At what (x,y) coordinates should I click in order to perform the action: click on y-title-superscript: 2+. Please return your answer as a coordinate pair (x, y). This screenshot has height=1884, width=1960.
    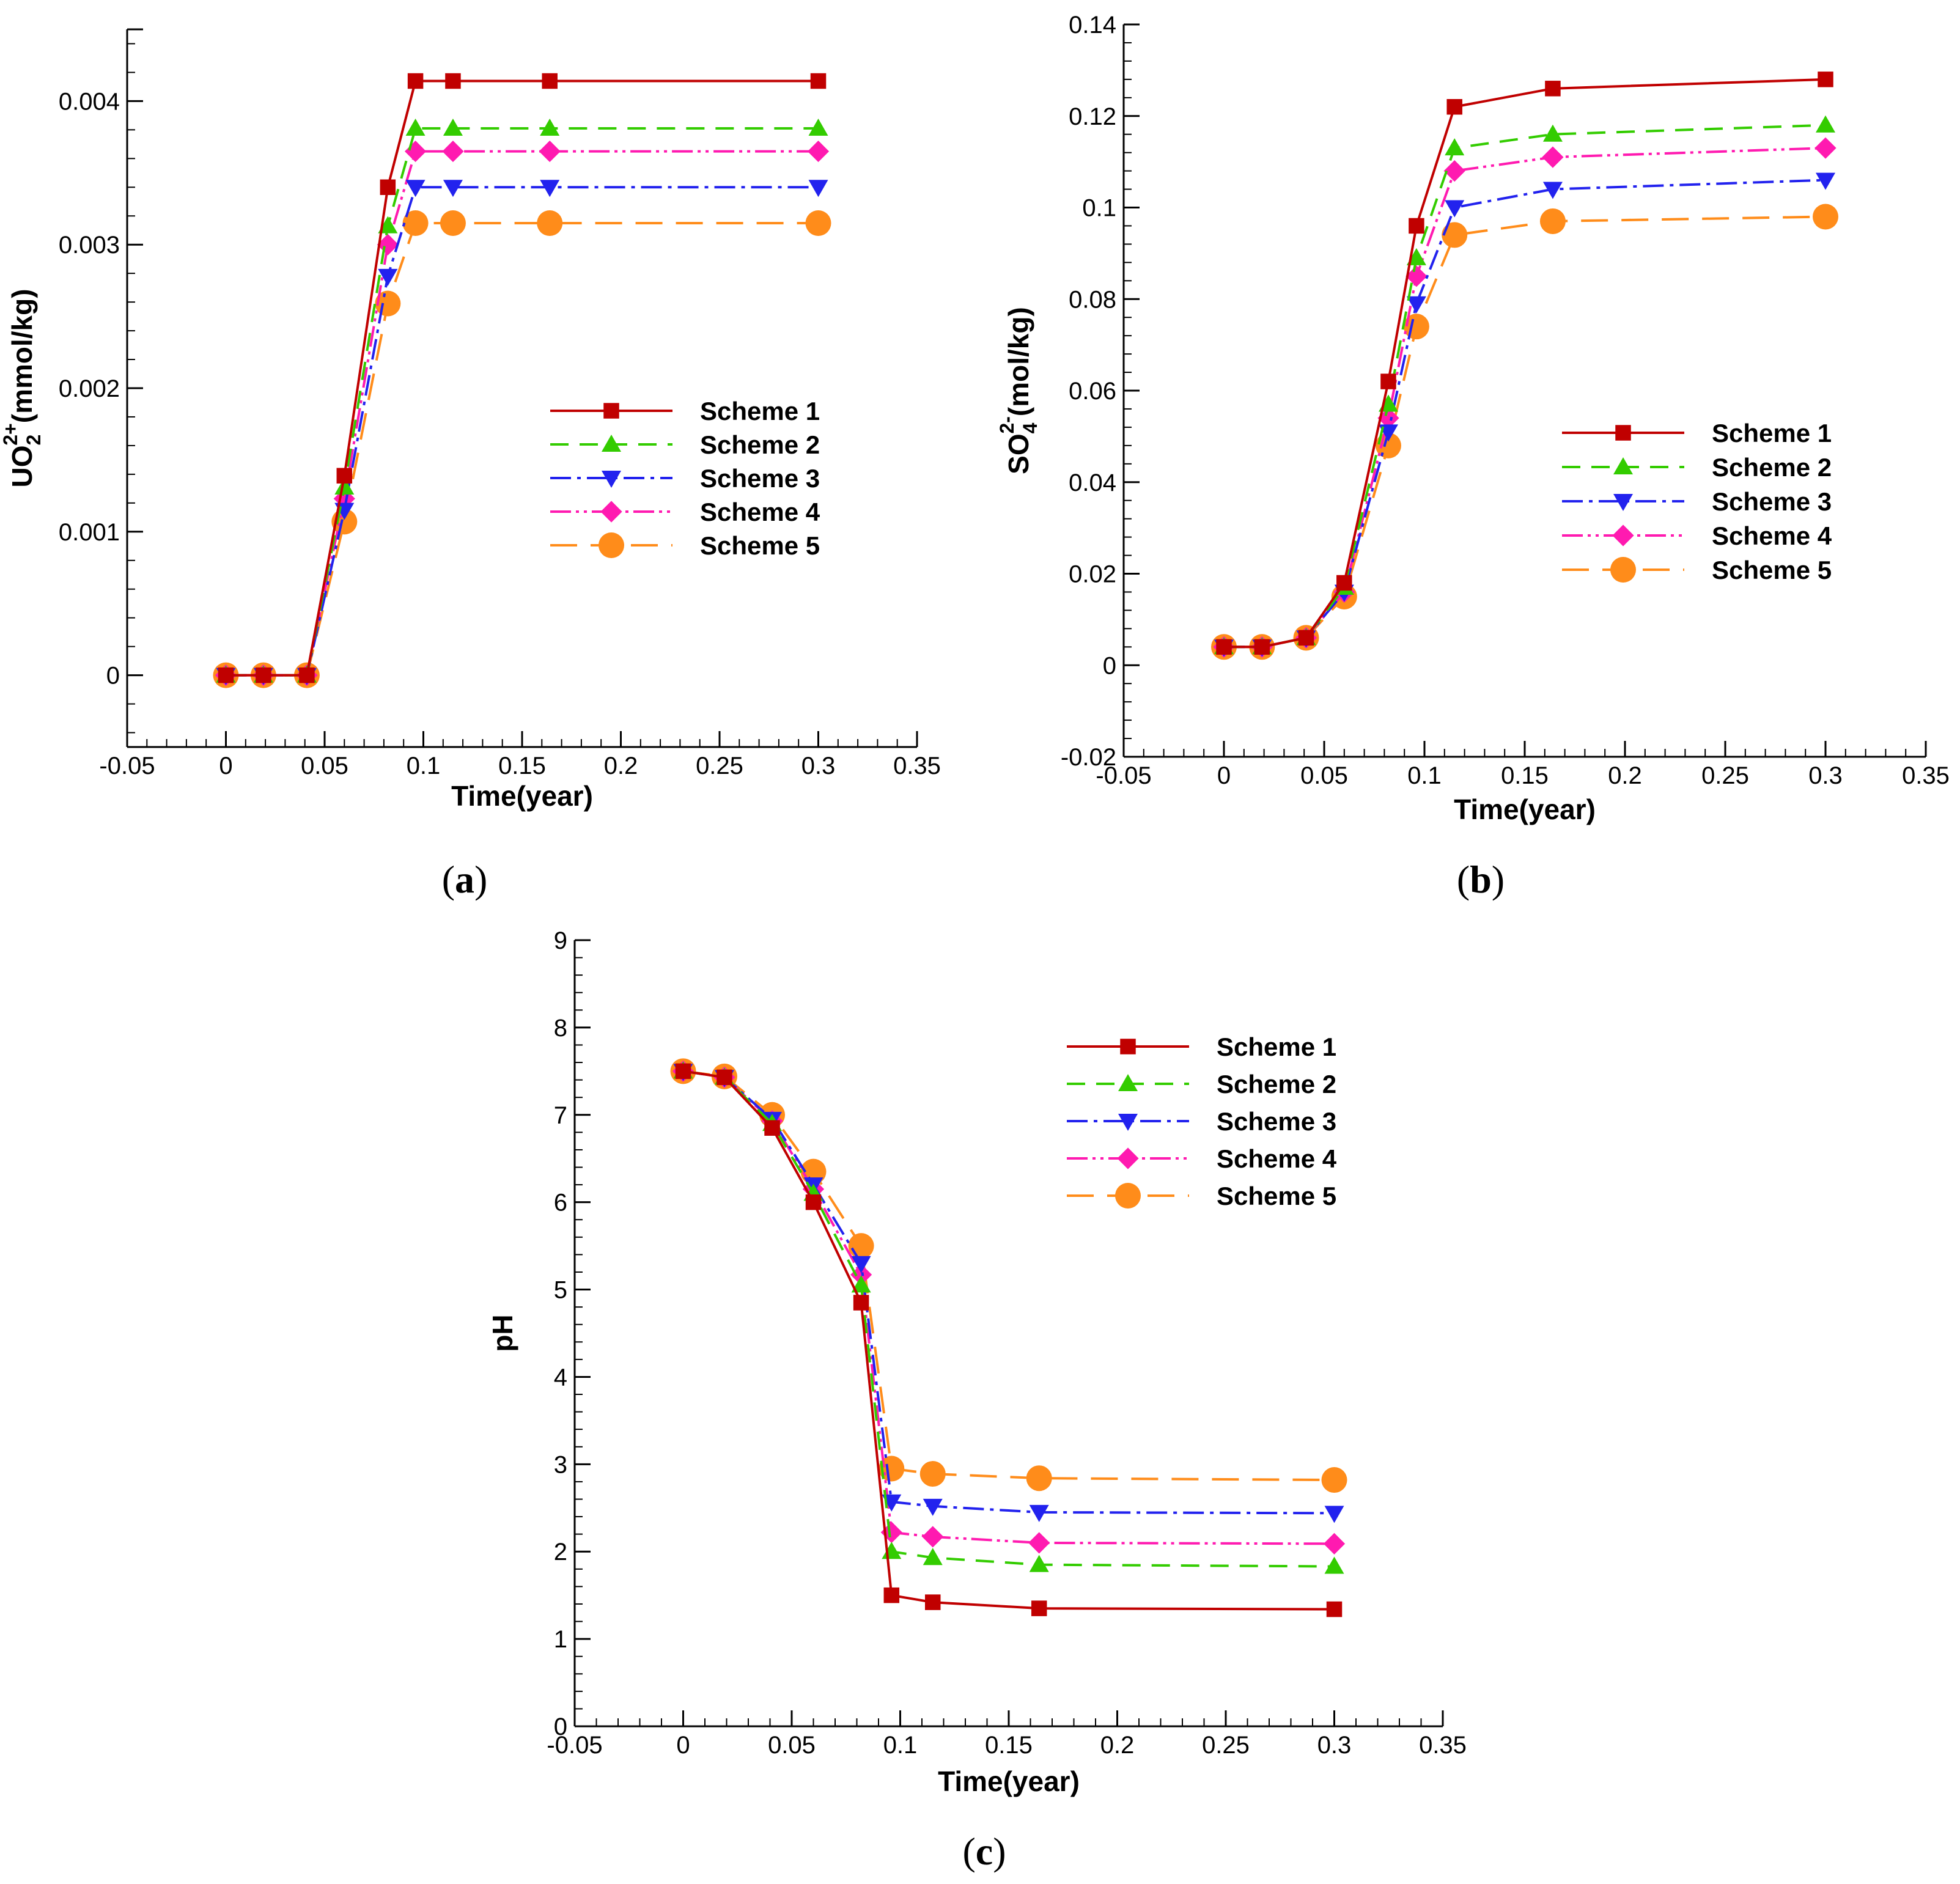
    Looking at the image, I should click on (10, 434).